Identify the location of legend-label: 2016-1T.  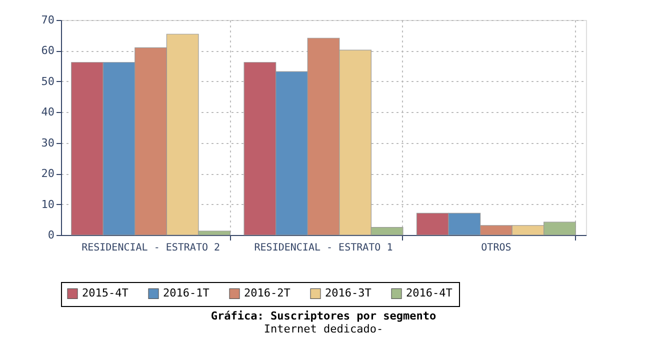
(186, 293).